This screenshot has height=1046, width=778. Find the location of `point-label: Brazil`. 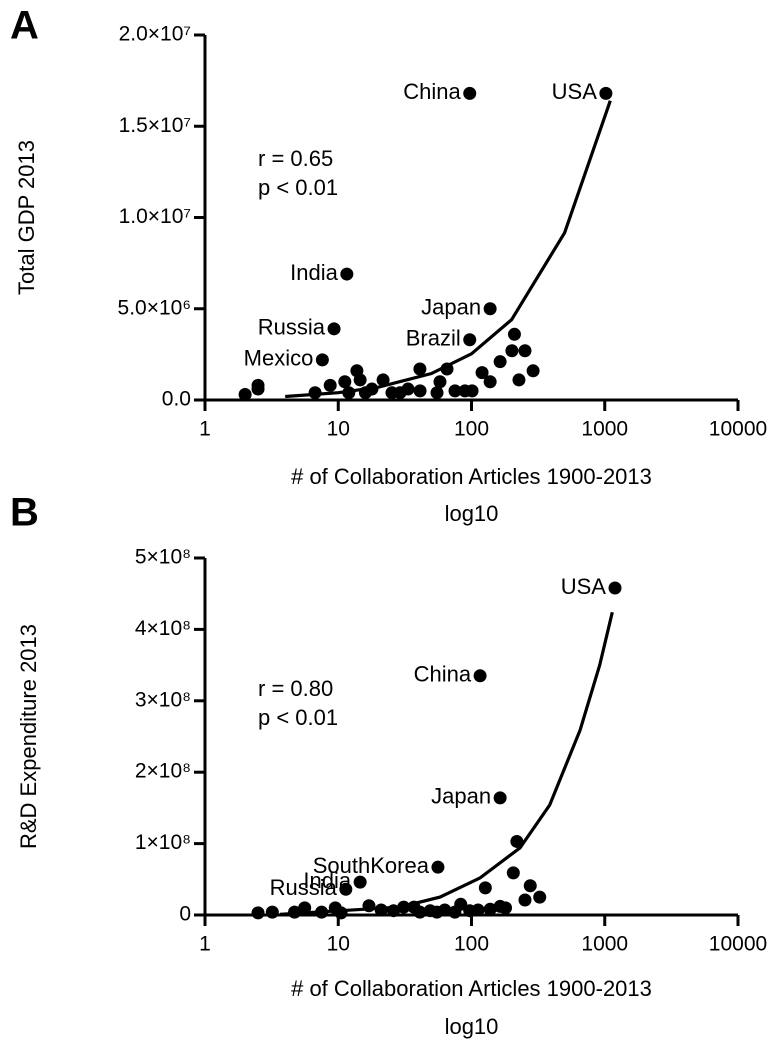

point-label: Brazil is located at coordinates (433, 338).